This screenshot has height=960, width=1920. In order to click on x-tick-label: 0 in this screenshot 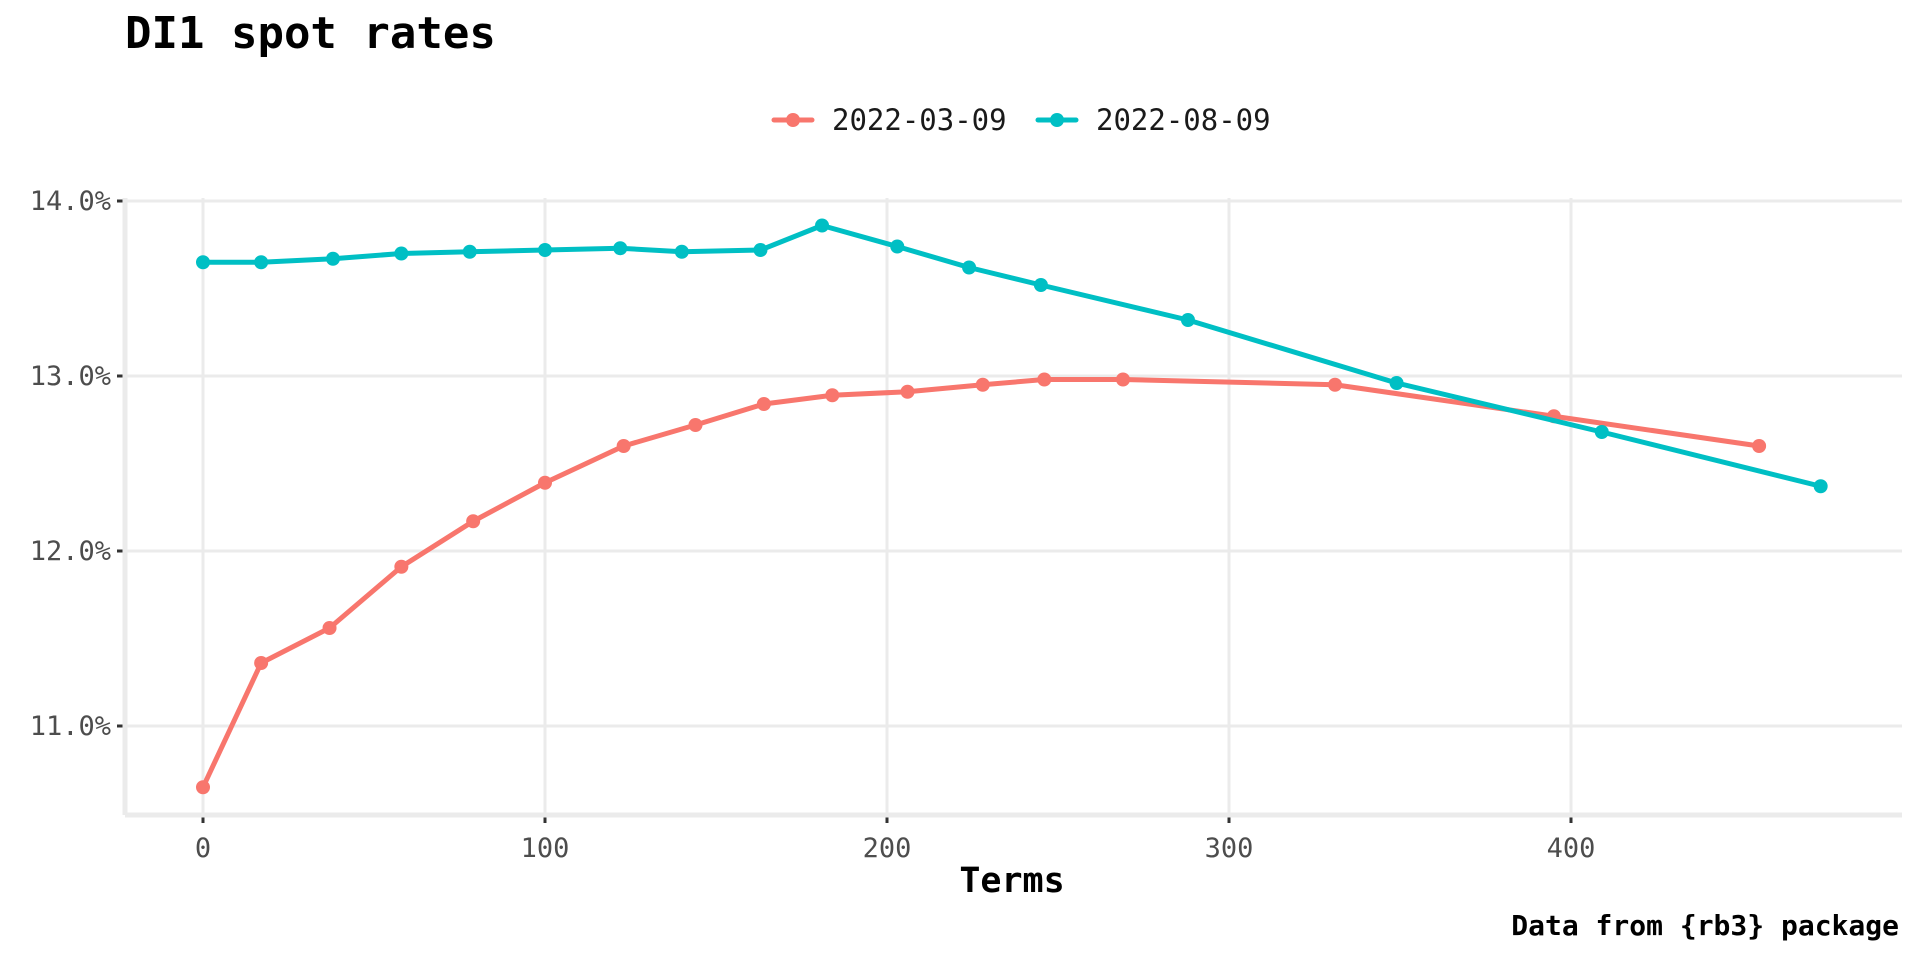, I will do `click(203, 848)`.